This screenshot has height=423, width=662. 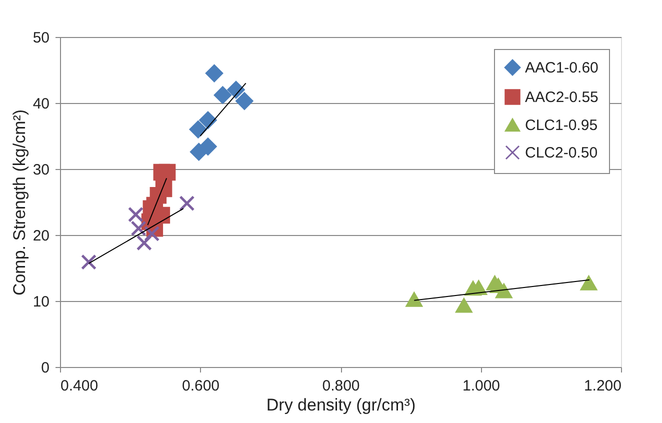 I want to click on y-tick-label: 0, so click(x=45, y=368).